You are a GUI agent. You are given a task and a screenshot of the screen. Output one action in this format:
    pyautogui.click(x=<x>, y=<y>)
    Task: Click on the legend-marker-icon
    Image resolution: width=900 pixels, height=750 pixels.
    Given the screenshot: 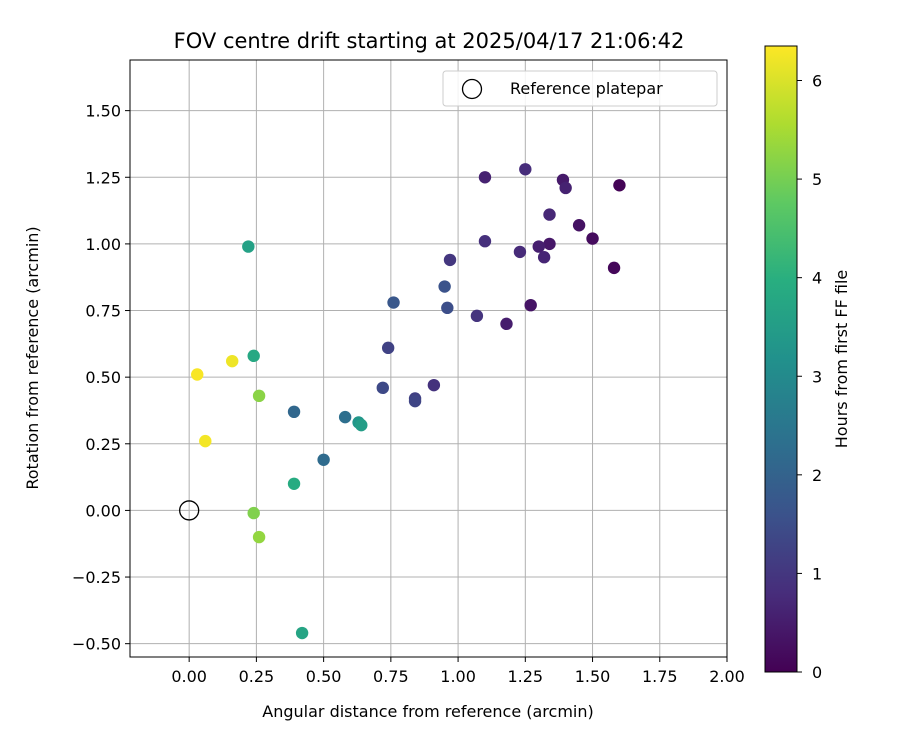 What is the action you would take?
    pyautogui.click(x=472, y=89)
    